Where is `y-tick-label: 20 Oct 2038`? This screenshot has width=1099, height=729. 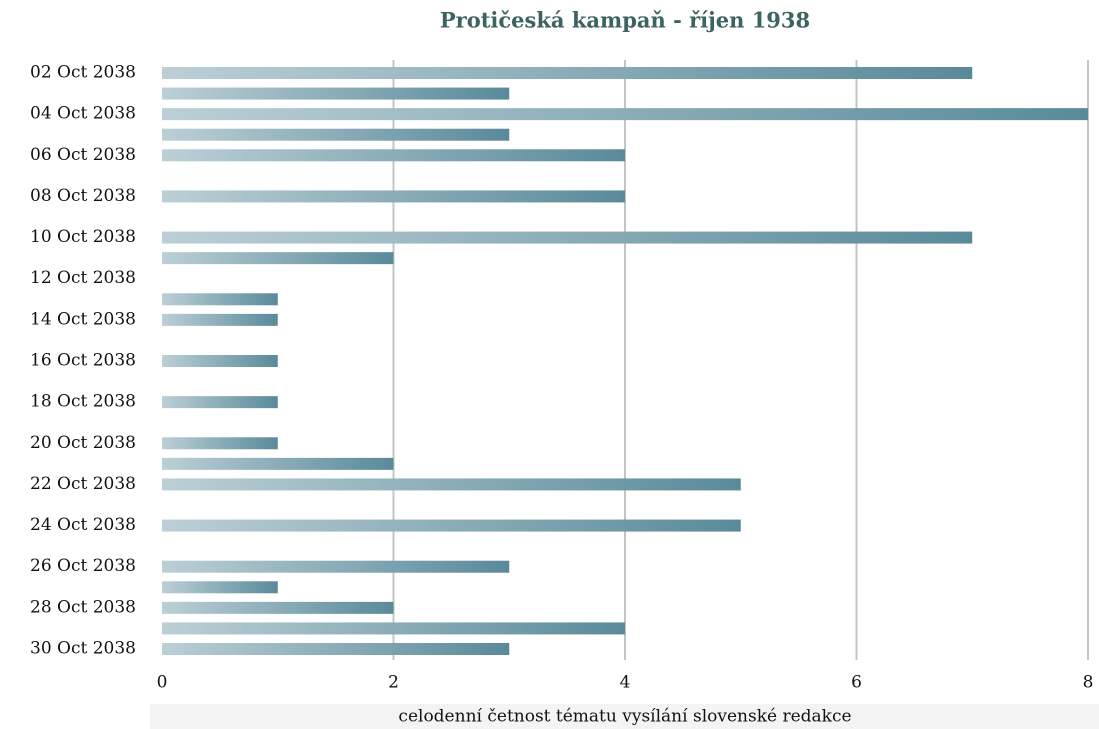
y-tick-label: 20 Oct 2038 is located at coordinates (83, 443).